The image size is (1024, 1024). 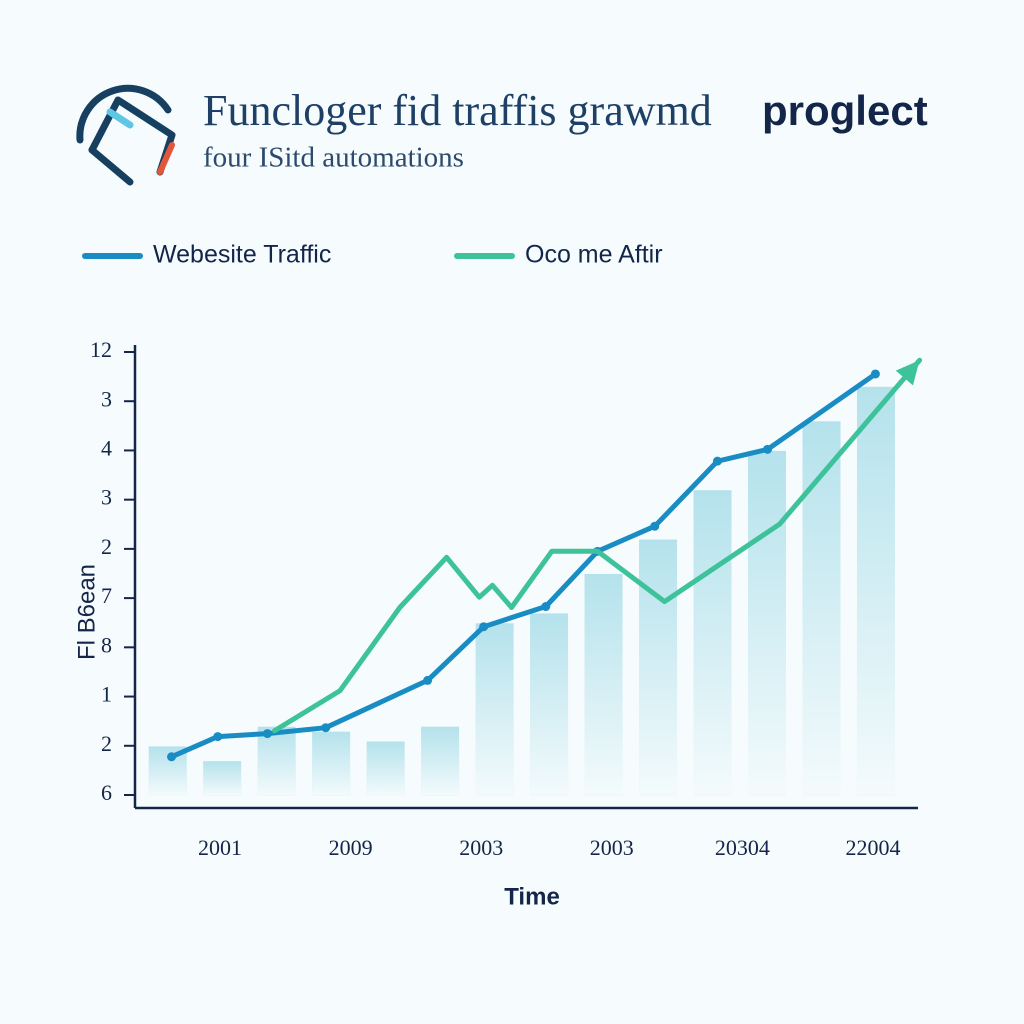 I want to click on x-tick-label: 20304, so click(x=742, y=847).